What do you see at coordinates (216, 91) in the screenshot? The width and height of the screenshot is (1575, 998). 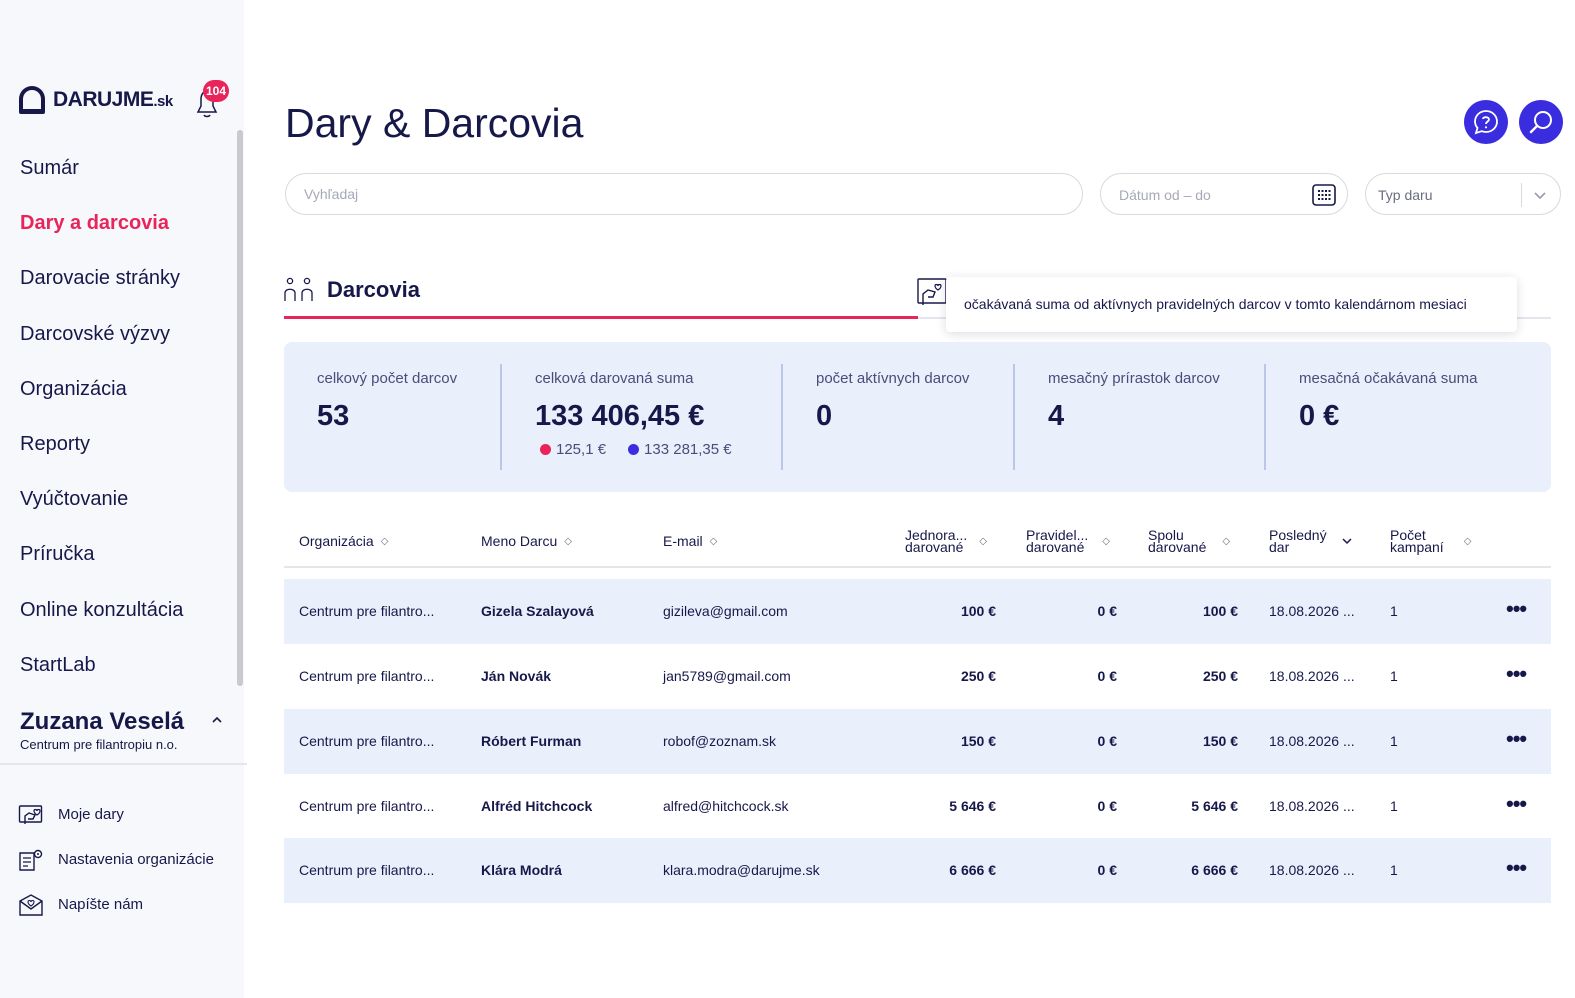 I see `notification-badge: 104` at bounding box center [216, 91].